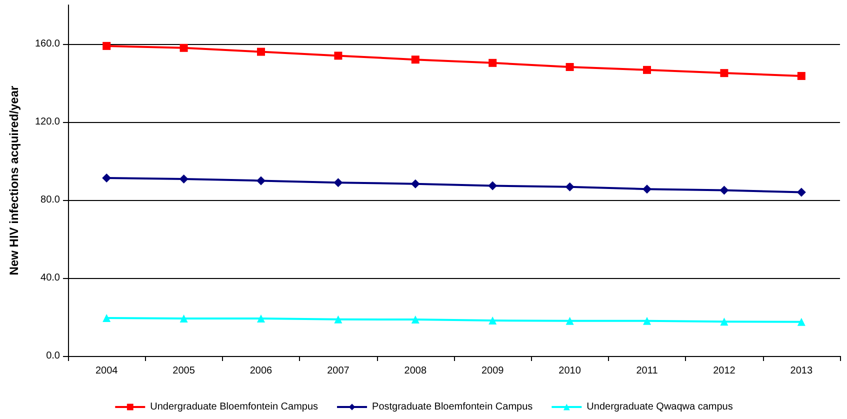 The width and height of the screenshot is (847, 419). What do you see at coordinates (724, 371) in the screenshot?
I see `x-tick-label: 2012` at bounding box center [724, 371].